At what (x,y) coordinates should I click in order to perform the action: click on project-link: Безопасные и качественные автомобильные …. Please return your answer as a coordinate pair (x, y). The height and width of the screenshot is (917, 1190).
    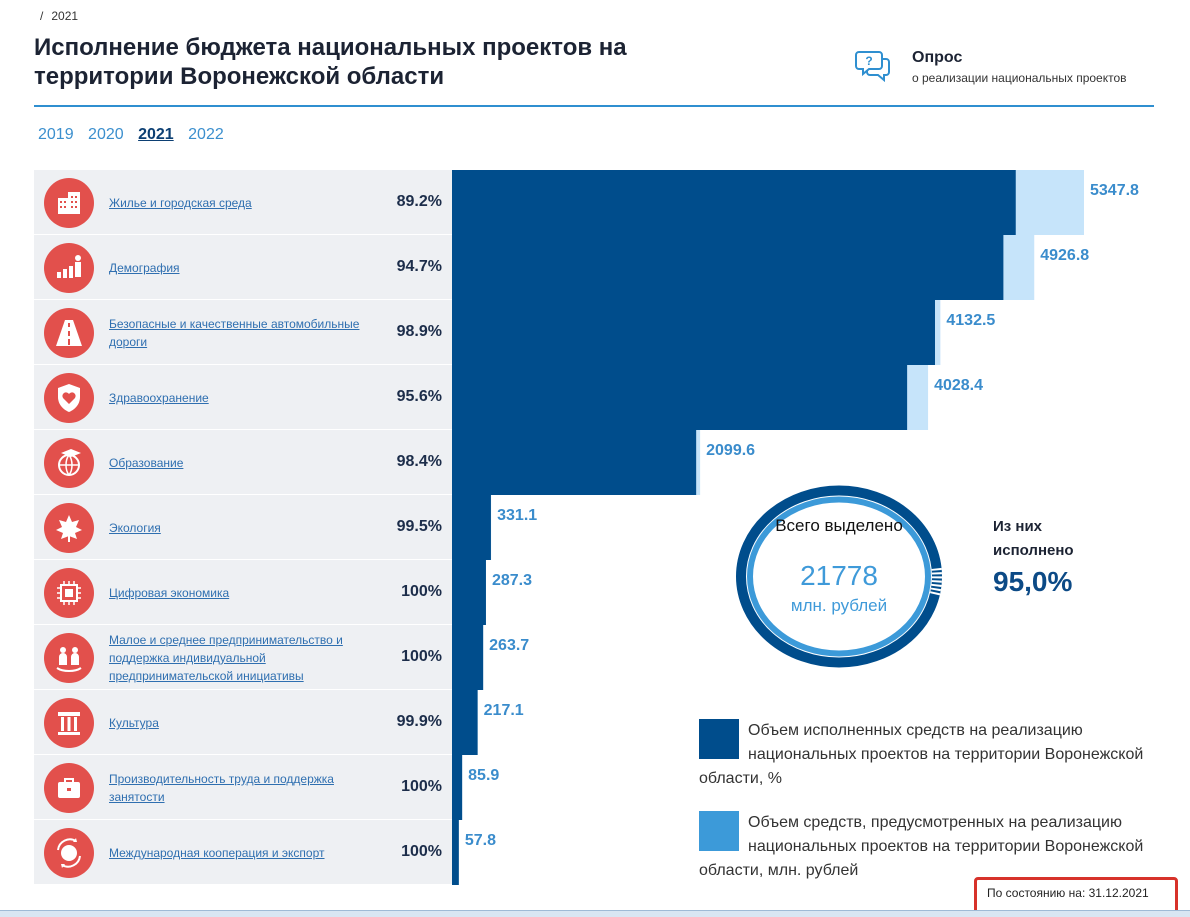
    Looking at the image, I should click on (234, 333).